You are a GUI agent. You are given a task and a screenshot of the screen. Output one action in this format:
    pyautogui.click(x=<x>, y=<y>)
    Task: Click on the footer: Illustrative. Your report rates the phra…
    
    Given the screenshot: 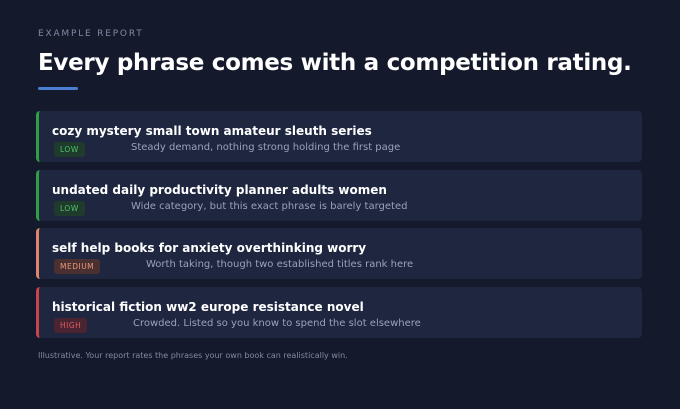 What is the action you would take?
    pyautogui.click(x=193, y=355)
    